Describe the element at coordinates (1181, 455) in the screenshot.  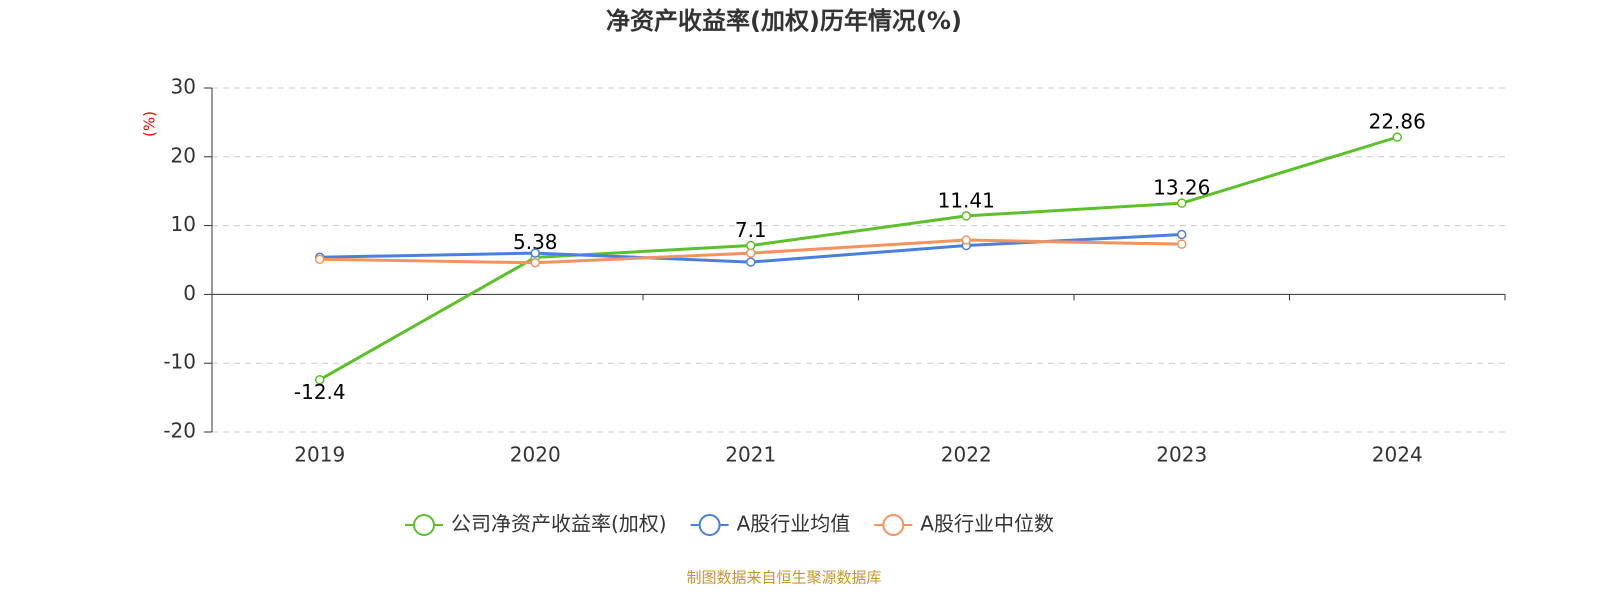
I see `x-tick-label: 2023` at that location.